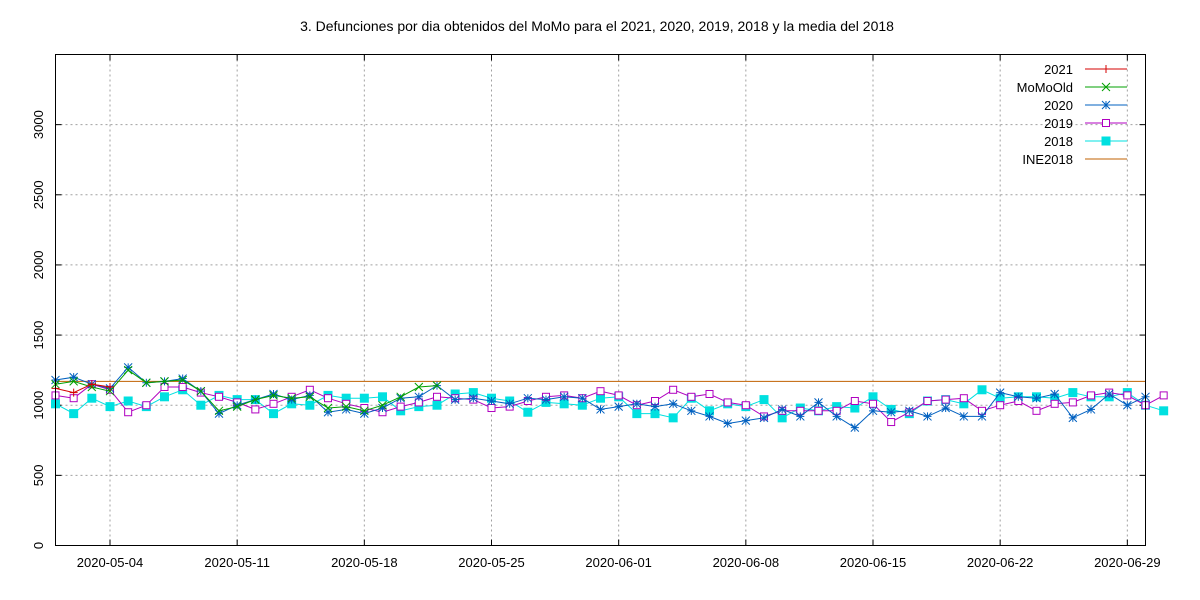  Describe the element at coordinates (746, 562) in the screenshot. I see `x-tick-label: 2020-06-08` at that location.